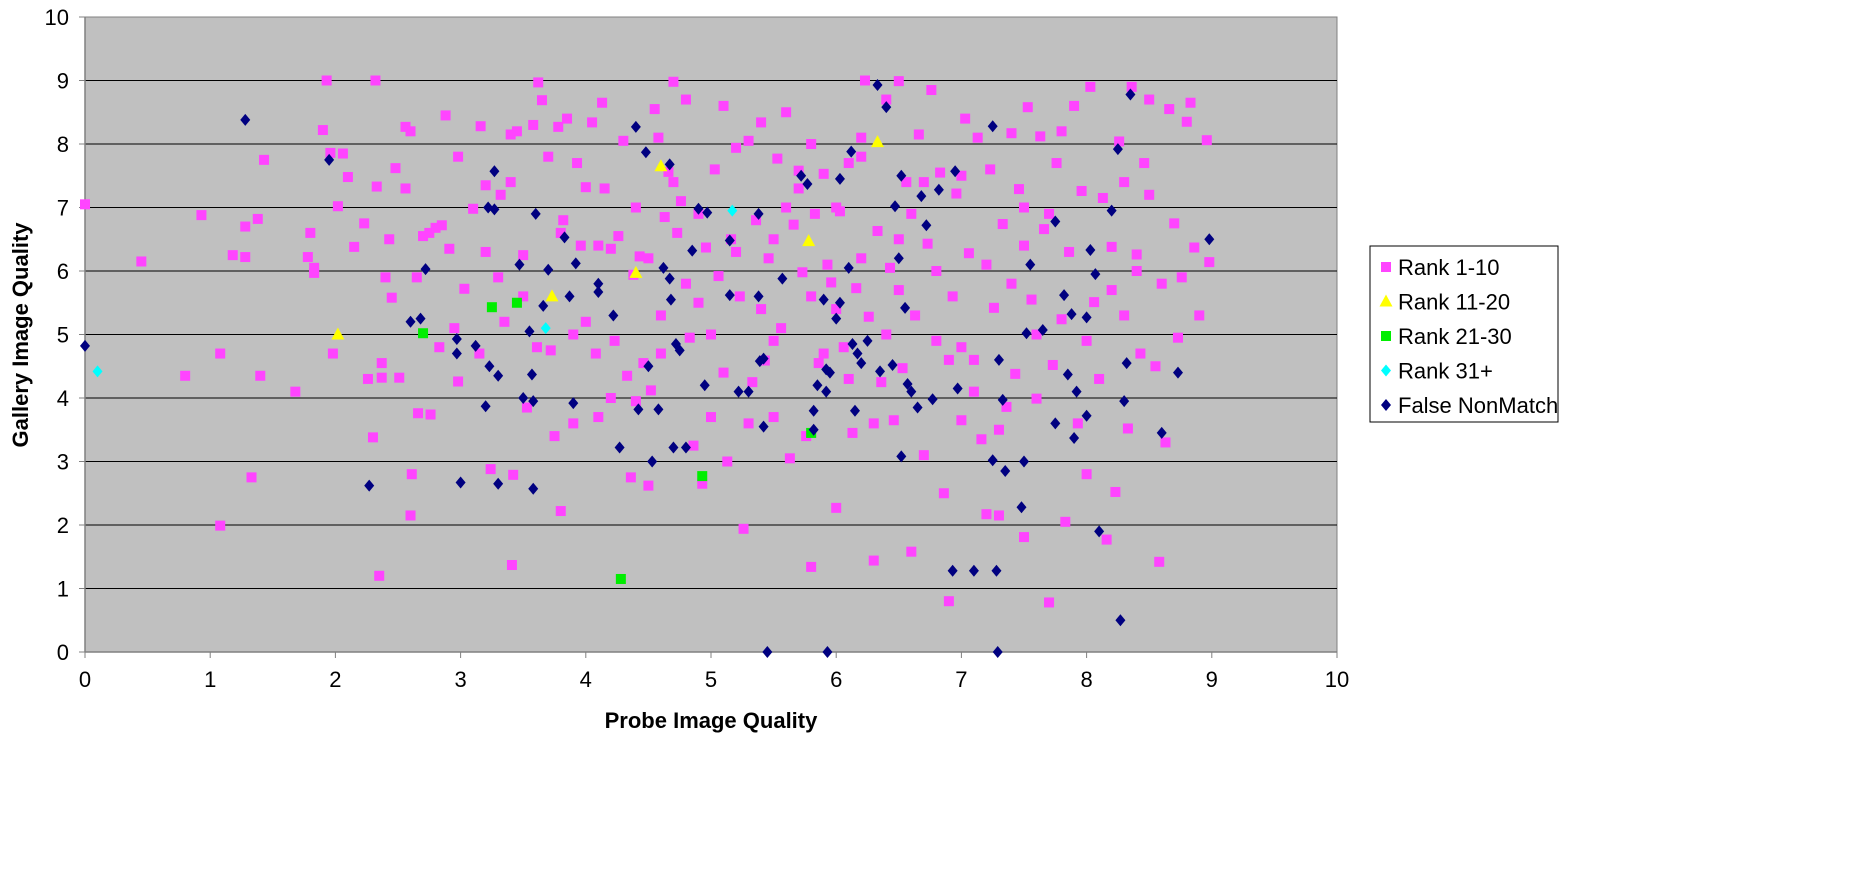  I want to click on y-tick-label: 2, so click(63, 525).